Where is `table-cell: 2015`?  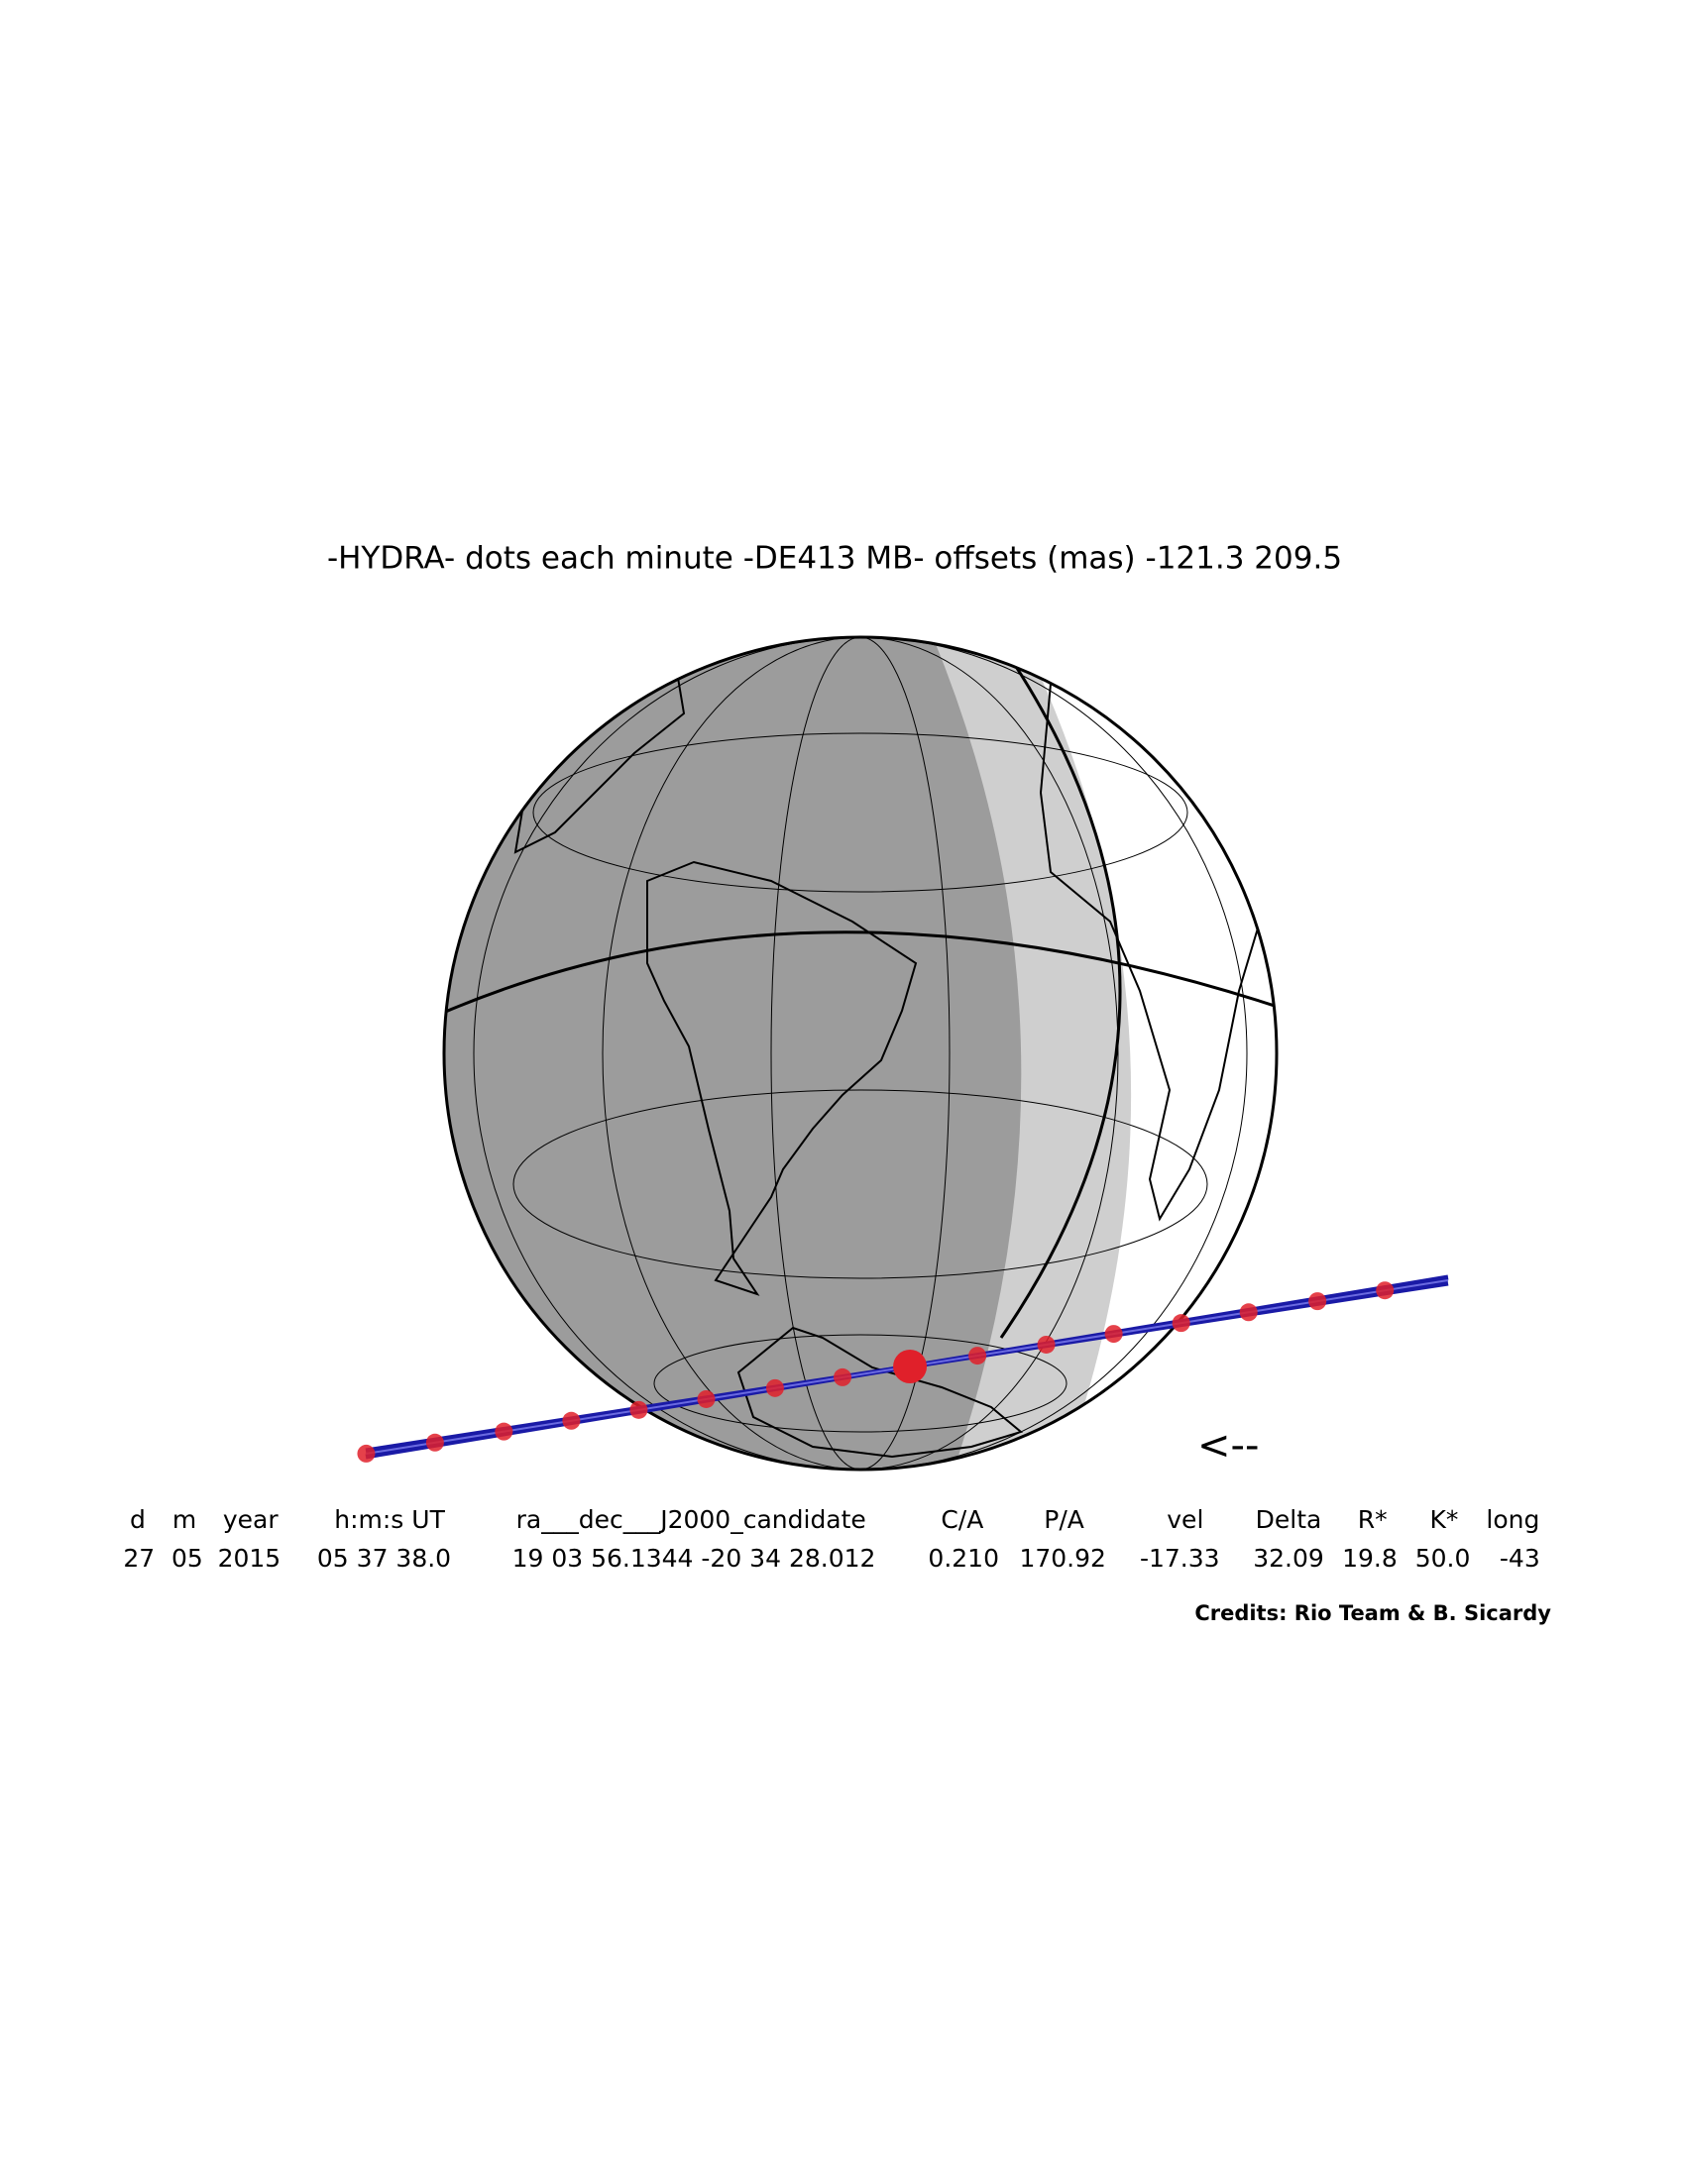
table-cell: 2015 is located at coordinates (250, 1558).